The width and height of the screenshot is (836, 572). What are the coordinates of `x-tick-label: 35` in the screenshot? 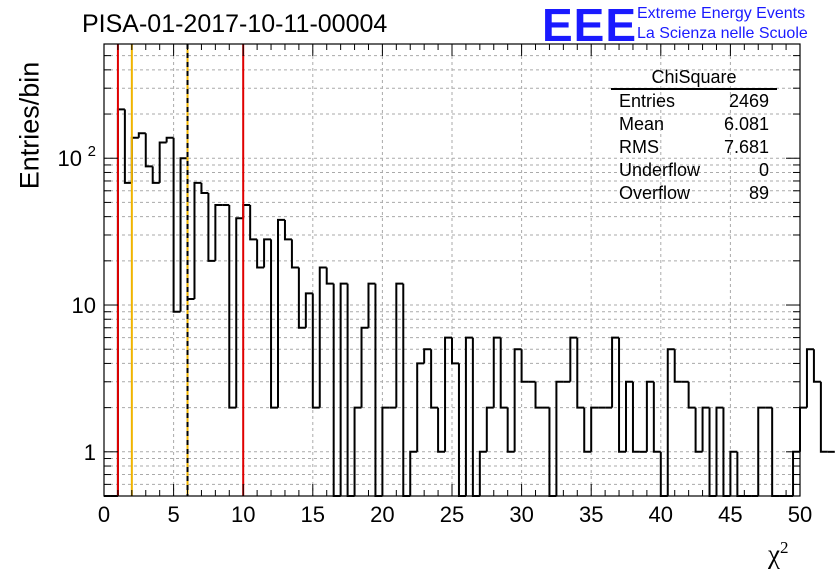 It's located at (591, 514).